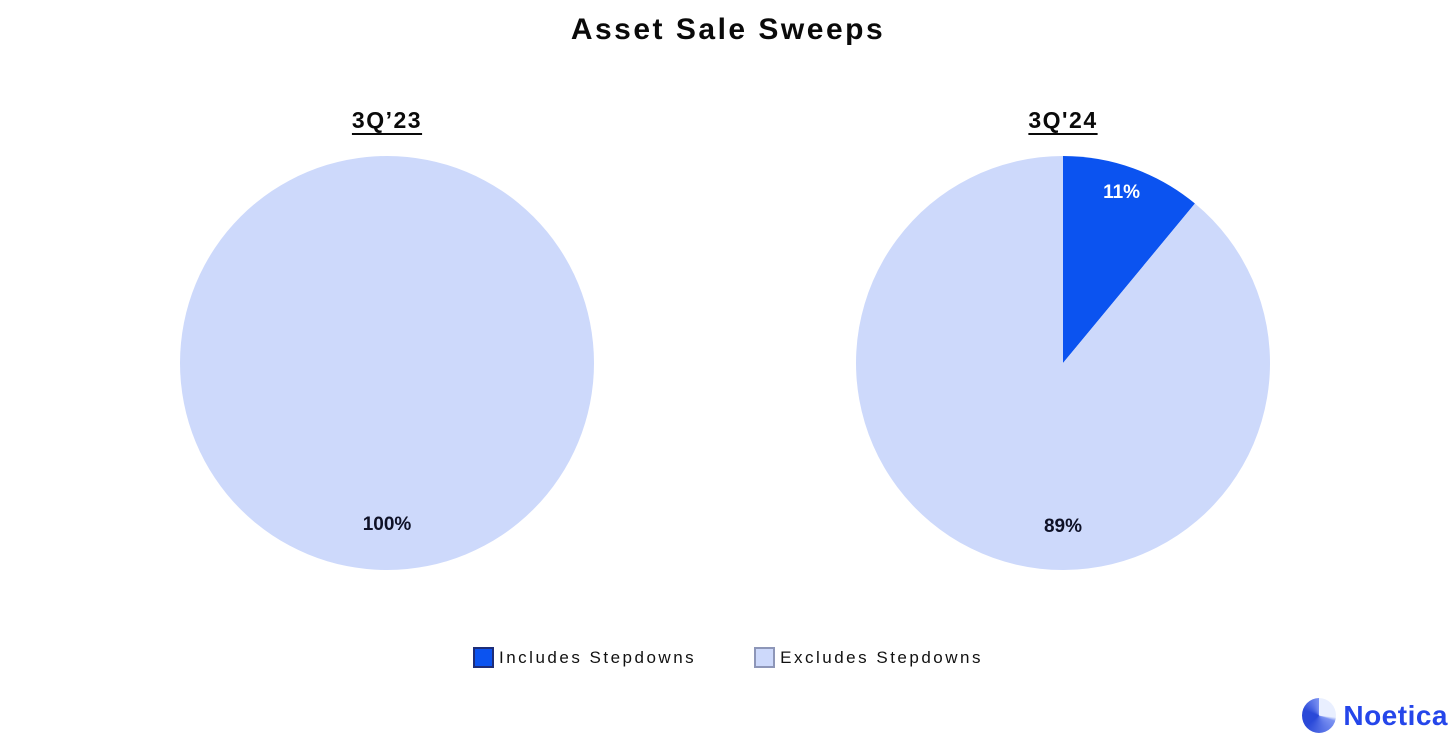  I want to click on legend-item-includes-stepdowns: Includes Stepdowns, so click(584, 657).